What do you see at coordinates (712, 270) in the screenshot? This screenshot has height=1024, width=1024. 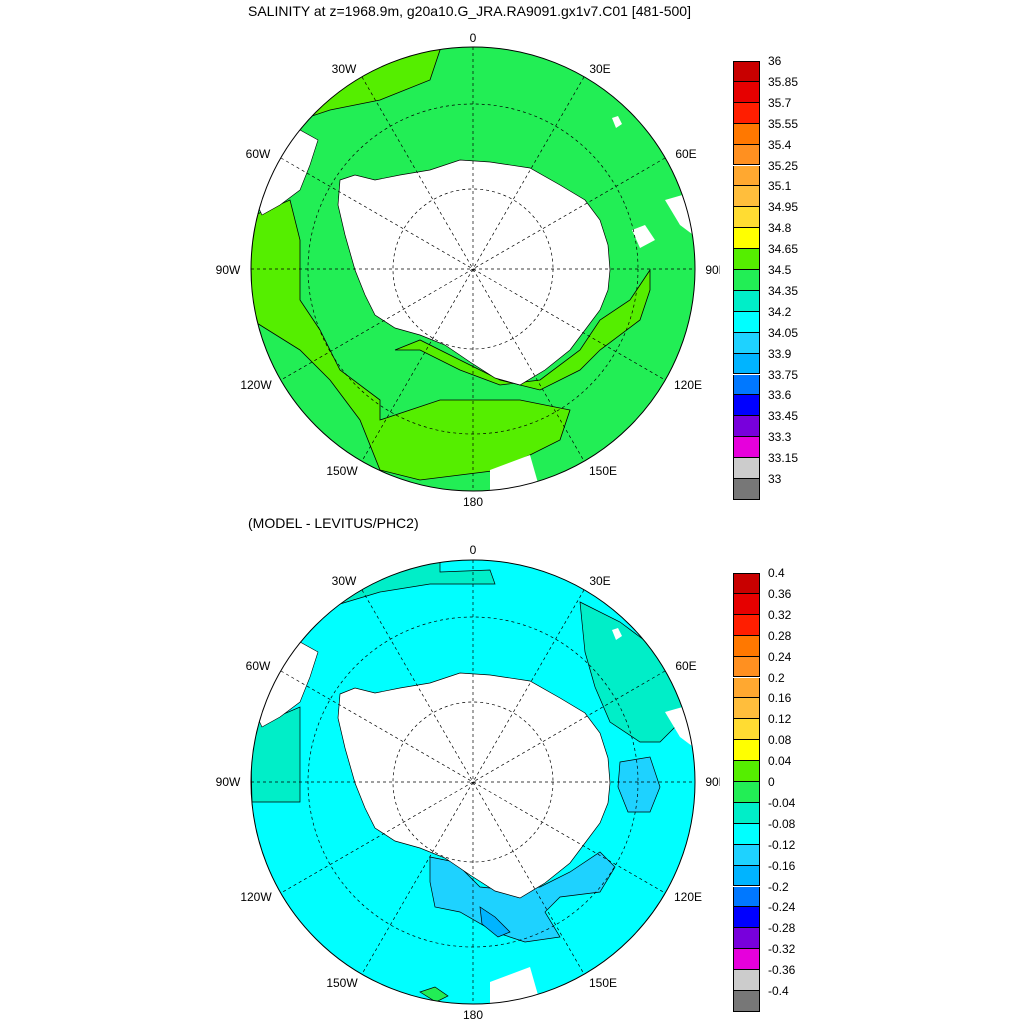 I see `lon-label-90e: 90E` at bounding box center [712, 270].